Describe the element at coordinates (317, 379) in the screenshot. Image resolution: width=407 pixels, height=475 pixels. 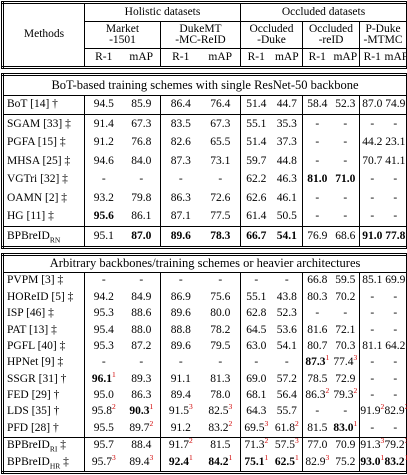
I see `value: 78.5` at that location.